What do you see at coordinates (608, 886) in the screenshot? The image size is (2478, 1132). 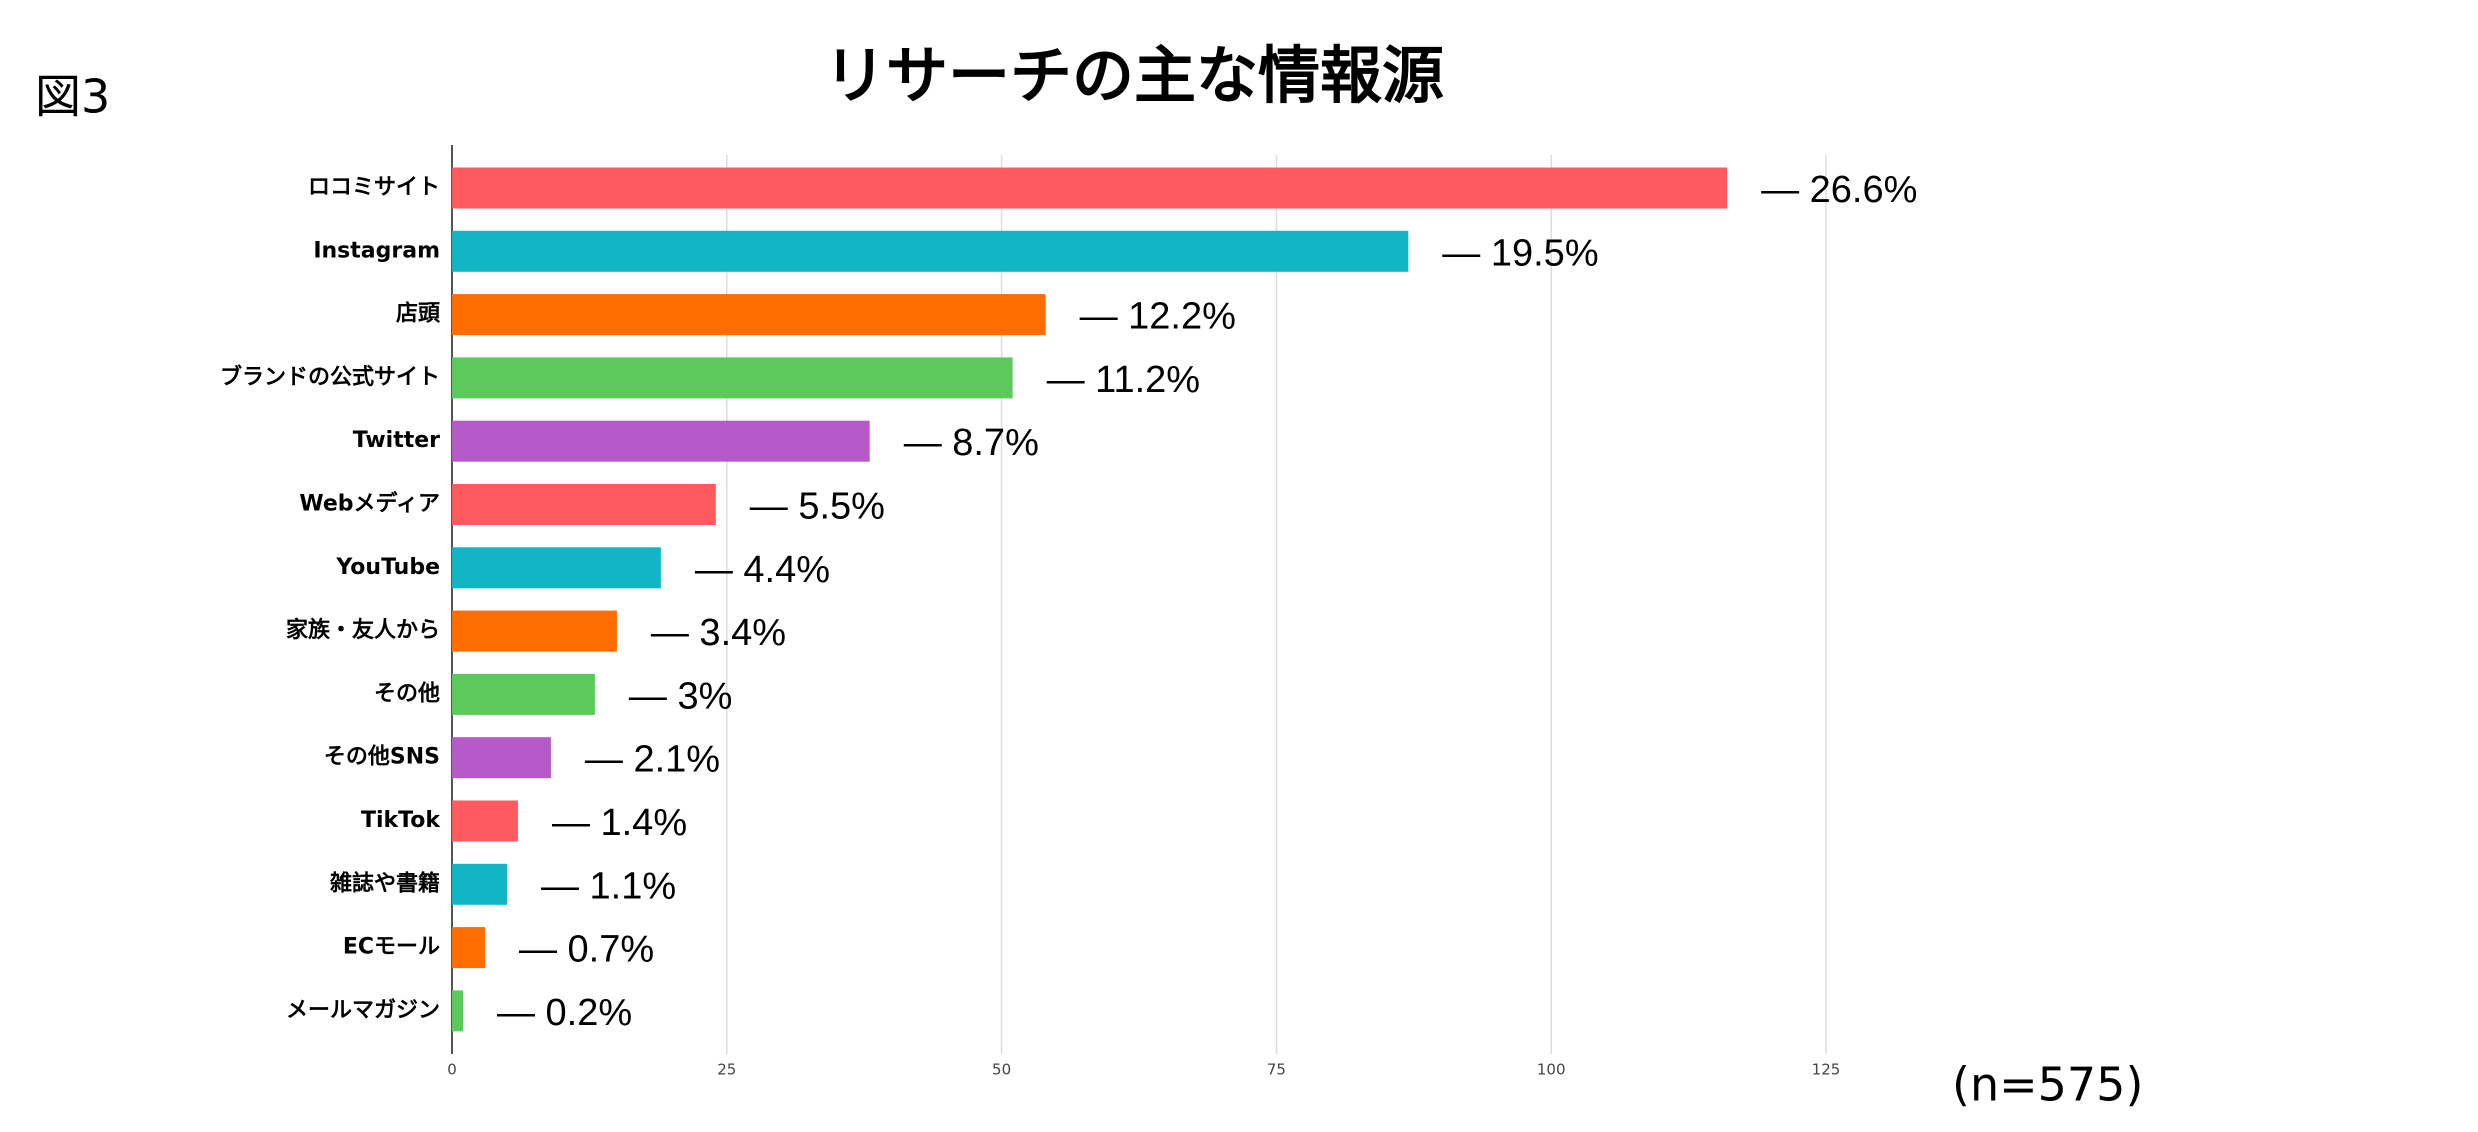 I see `bar-annotation: — 1.1%` at bounding box center [608, 886].